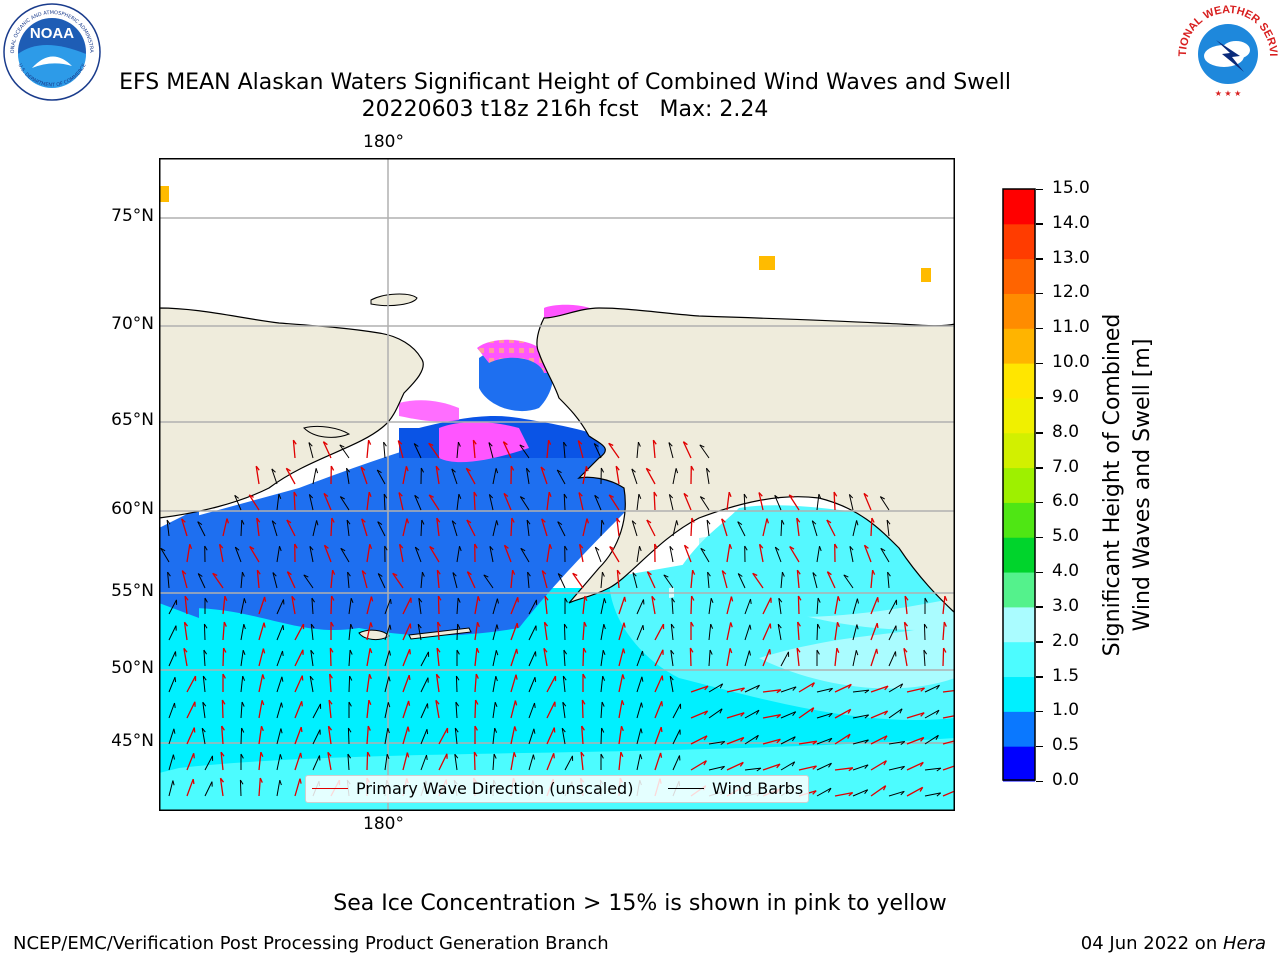 This screenshot has width=1280, height=960. What do you see at coordinates (1071, 292) in the screenshot?
I see `colorbar-tick-label: 12.0` at bounding box center [1071, 292].